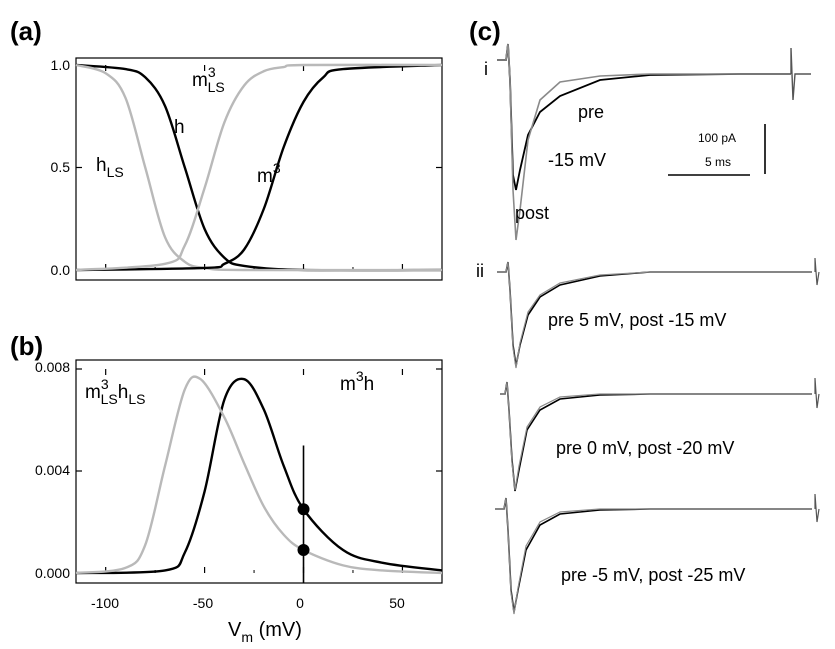 The width and height of the screenshot is (835, 649). I want to click on x-axis-label-main: V, so click(235, 630).